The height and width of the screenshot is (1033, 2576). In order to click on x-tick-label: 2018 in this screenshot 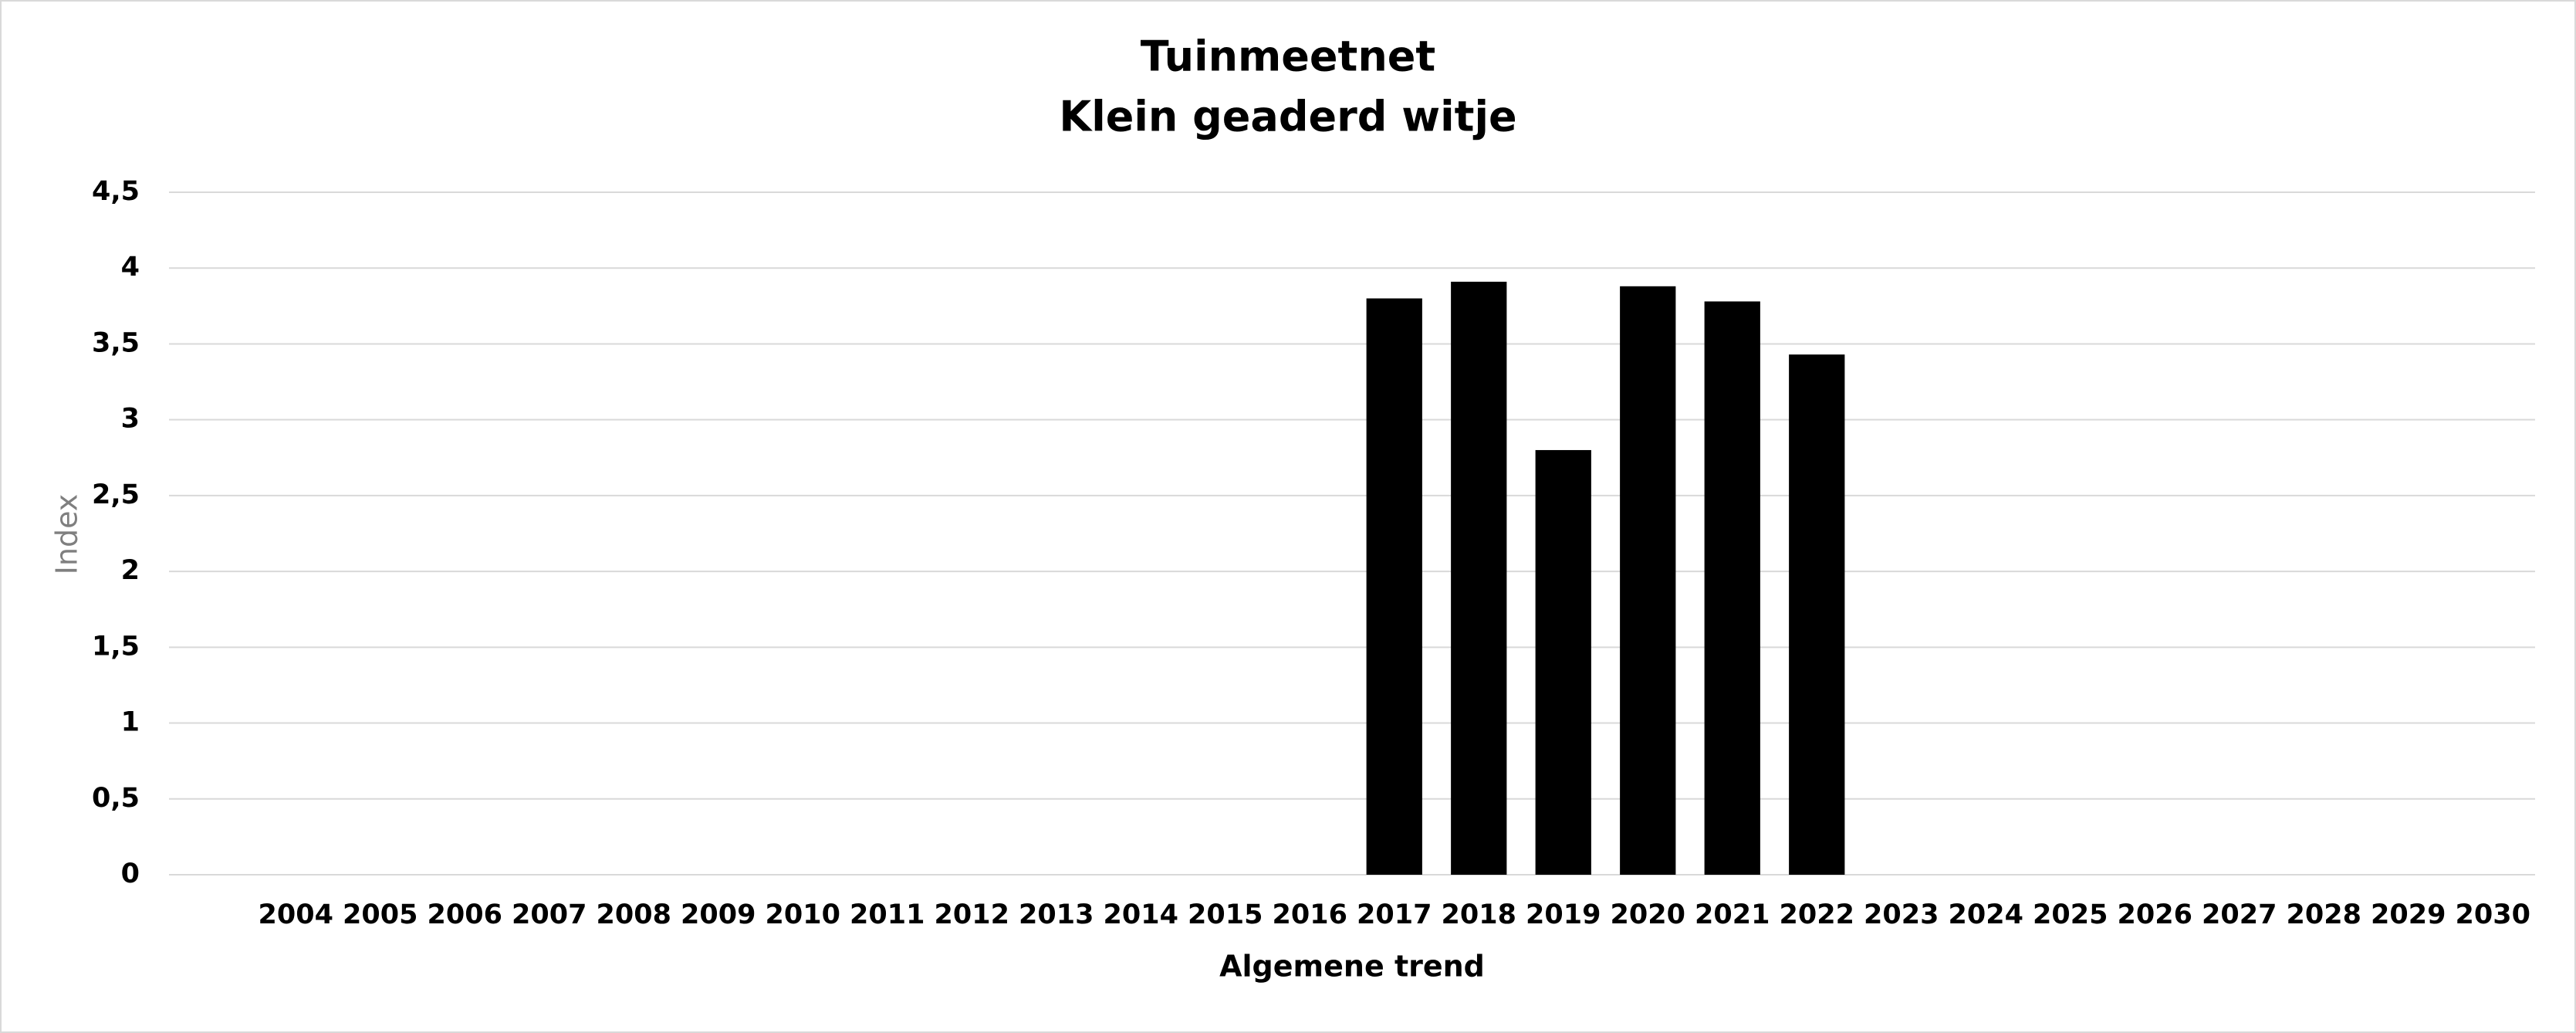, I will do `click(1479, 915)`.